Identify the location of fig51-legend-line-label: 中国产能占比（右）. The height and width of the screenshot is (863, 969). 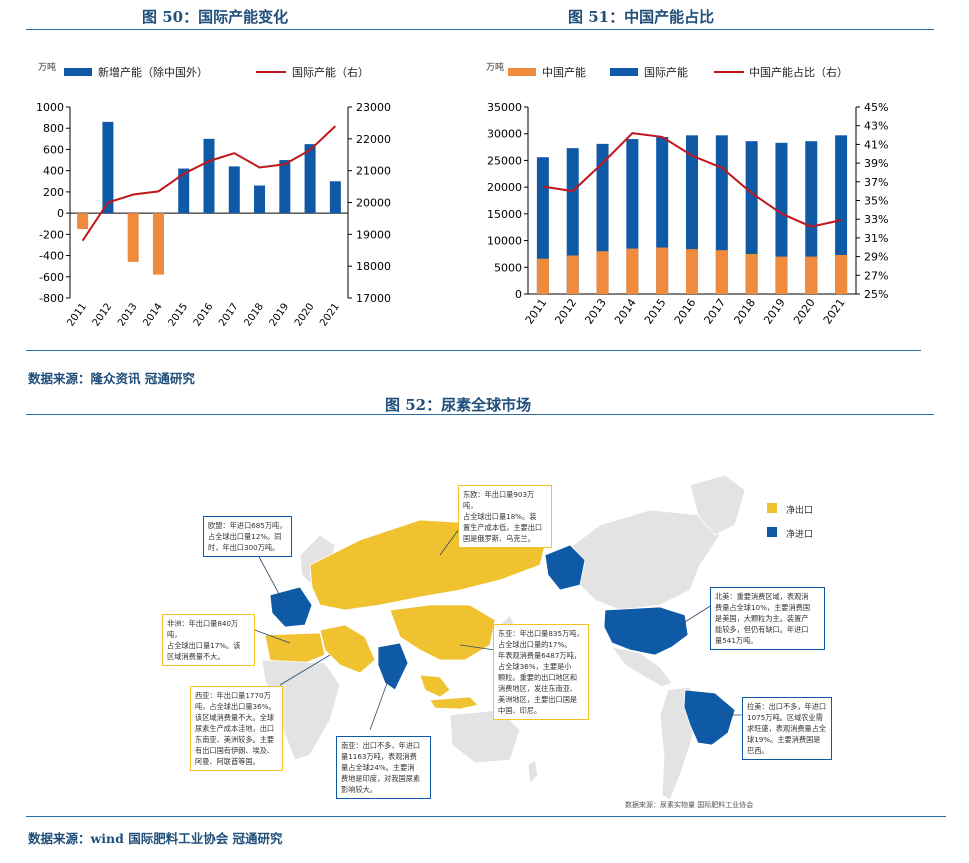
(798, 72).